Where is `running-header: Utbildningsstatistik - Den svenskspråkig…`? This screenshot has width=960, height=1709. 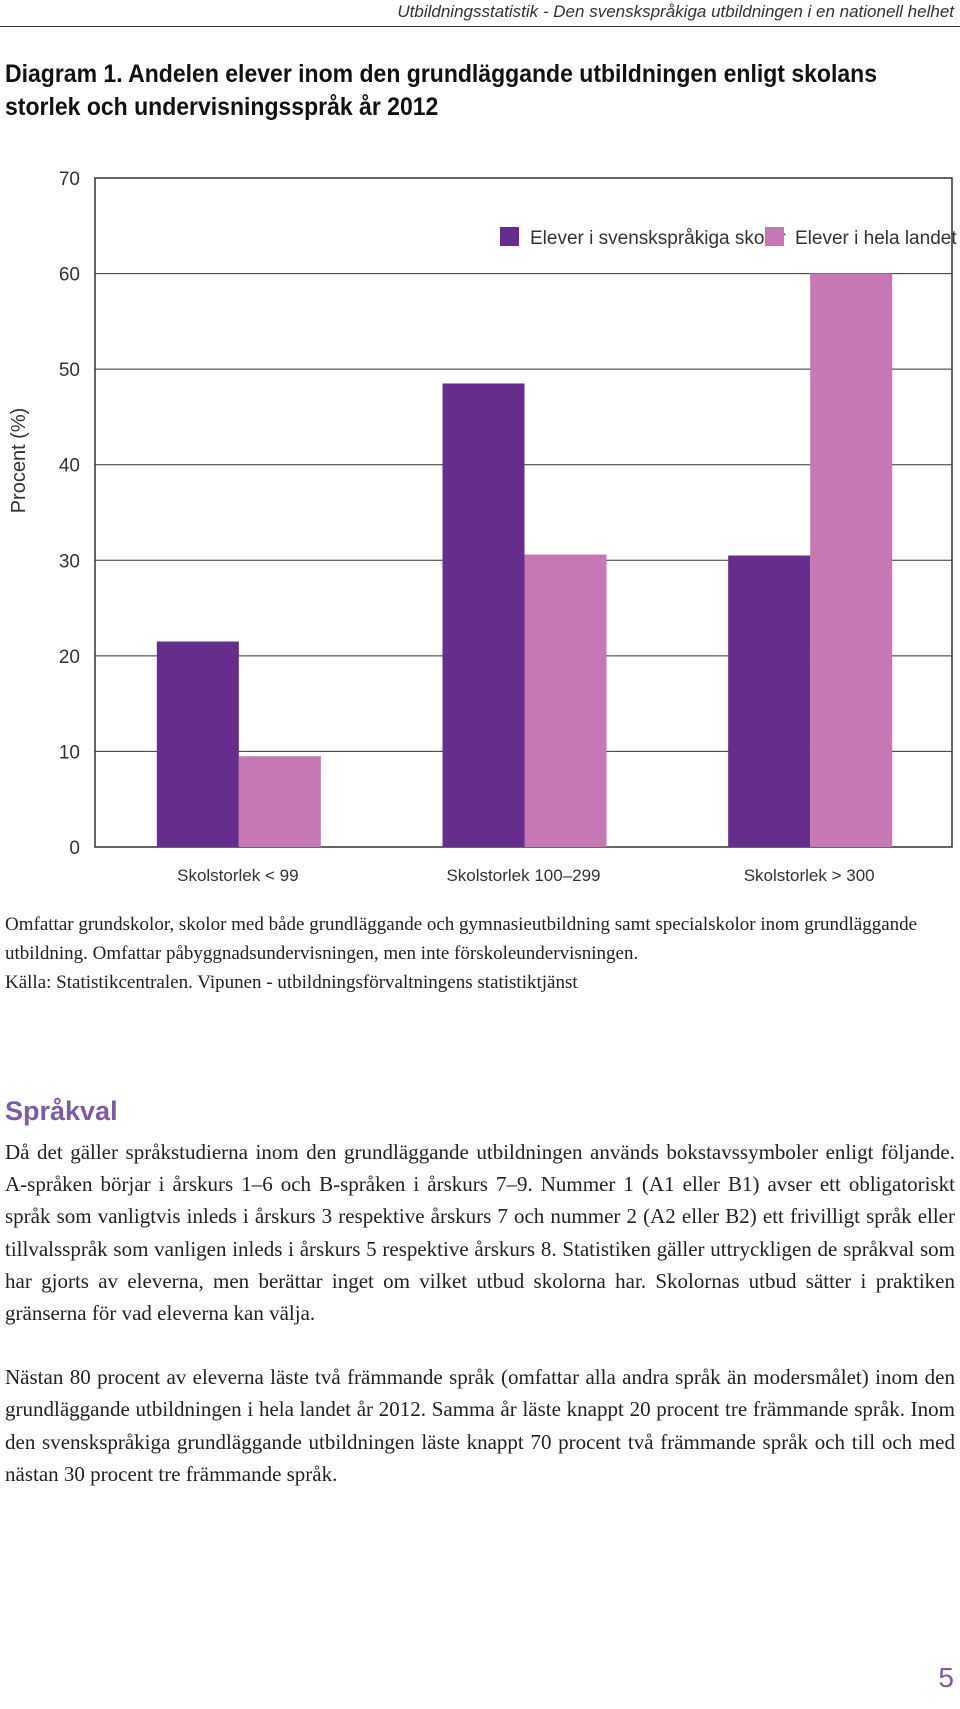
running-header: Utbildningsstatistik - Den svenskspråkig… is located at coordinates (675, 11).